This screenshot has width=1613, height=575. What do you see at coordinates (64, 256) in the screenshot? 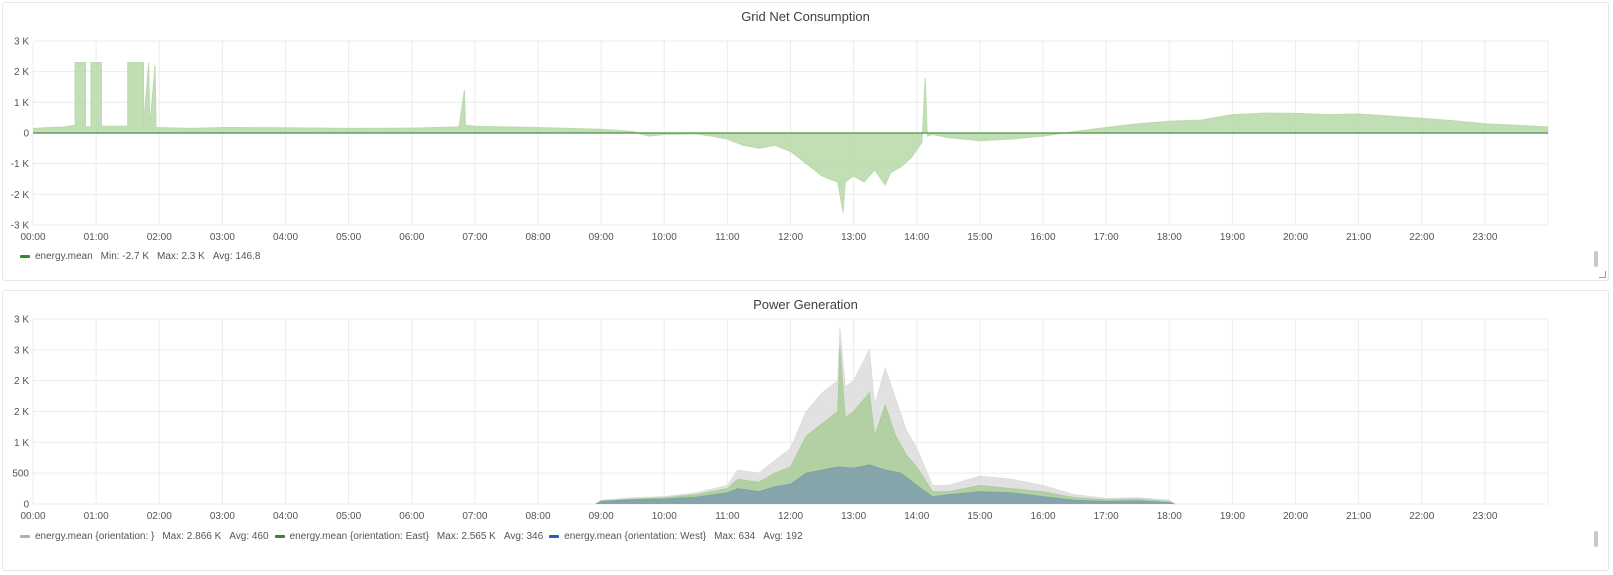
I see `legend-series-name: energy.mean` at bounding box center [64, 256].